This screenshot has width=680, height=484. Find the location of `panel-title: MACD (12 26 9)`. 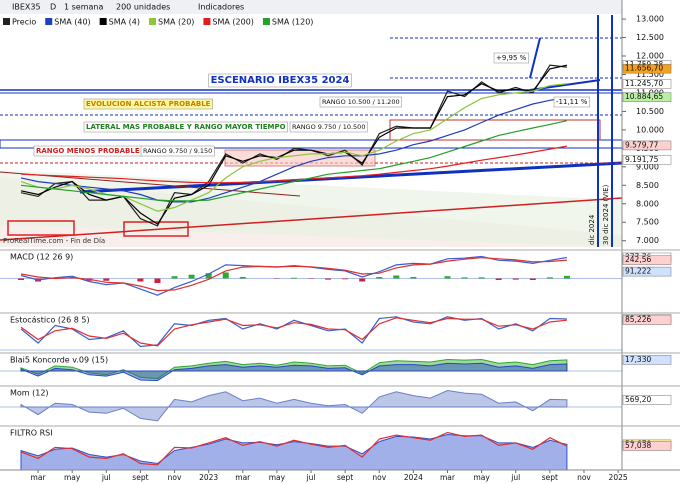

panel-title: MACD (12 26 9) is located at coordinates (41, 257).